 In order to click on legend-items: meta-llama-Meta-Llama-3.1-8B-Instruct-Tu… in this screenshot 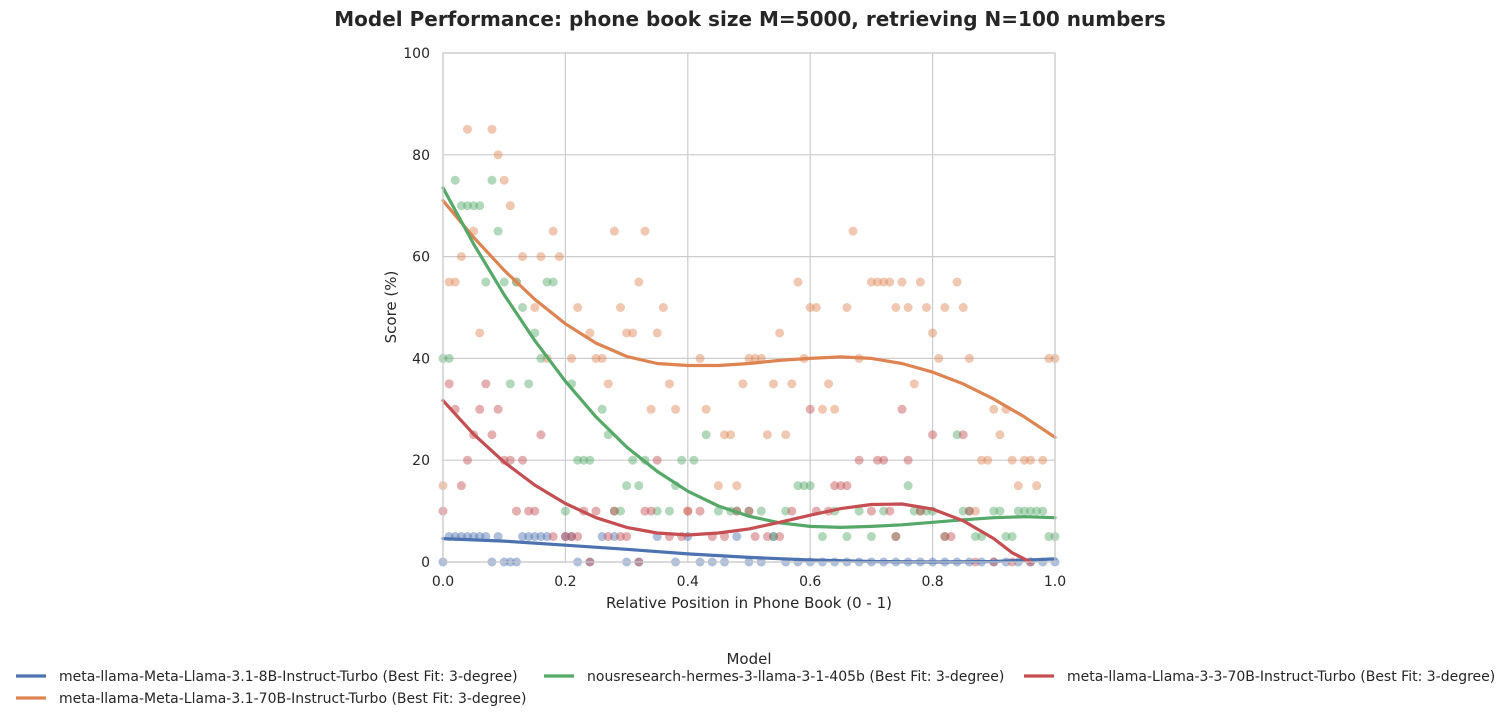, I will do `click(755, 688)`.